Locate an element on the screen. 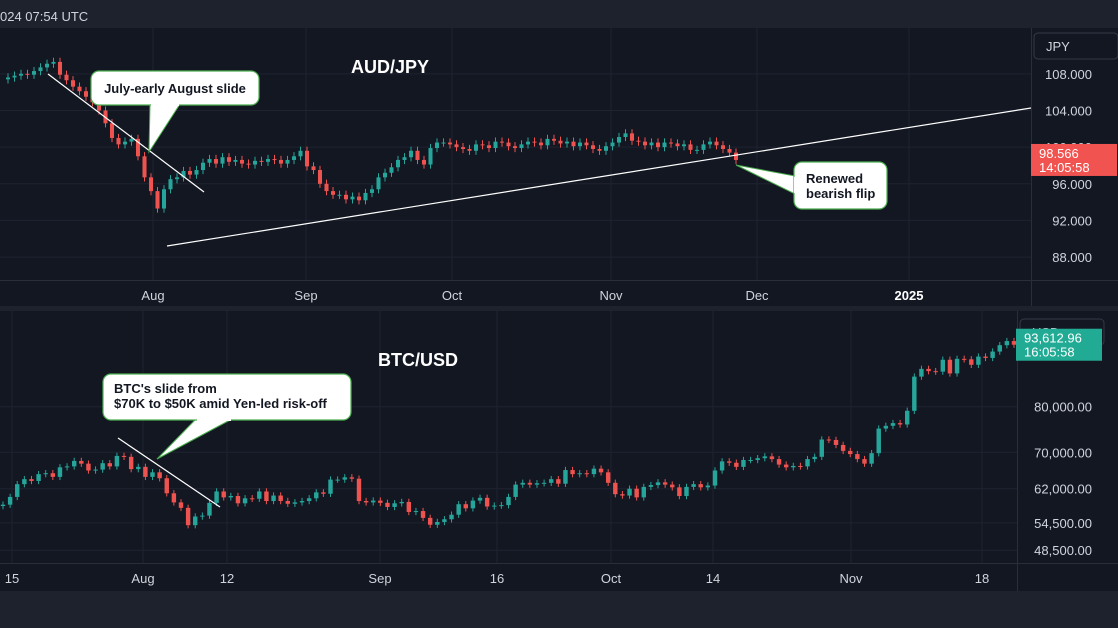 This screenshot has height=628, width=1118. y-tick-label: 54,500.00 is located at coordinates (1063, 523).